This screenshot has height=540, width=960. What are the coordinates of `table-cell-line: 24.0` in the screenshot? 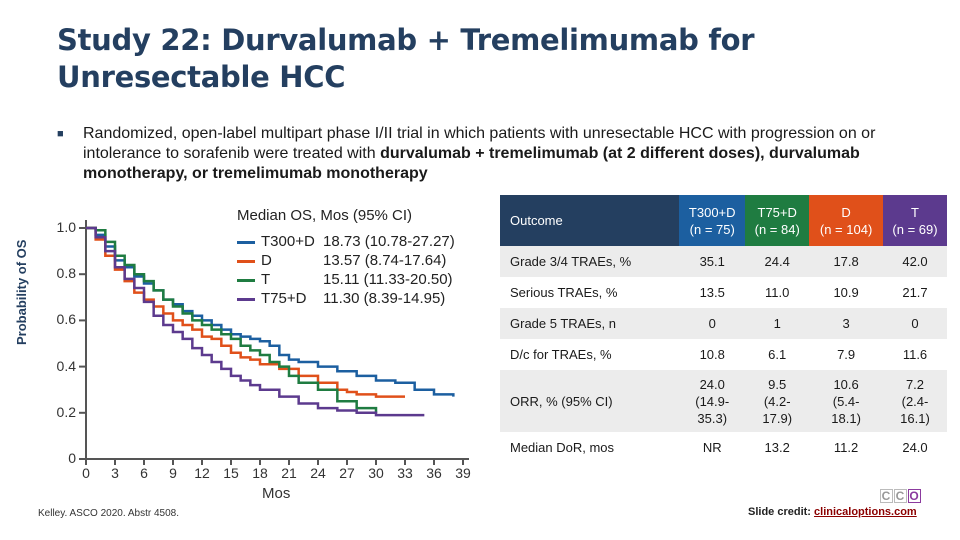 It's located at (915, 447).